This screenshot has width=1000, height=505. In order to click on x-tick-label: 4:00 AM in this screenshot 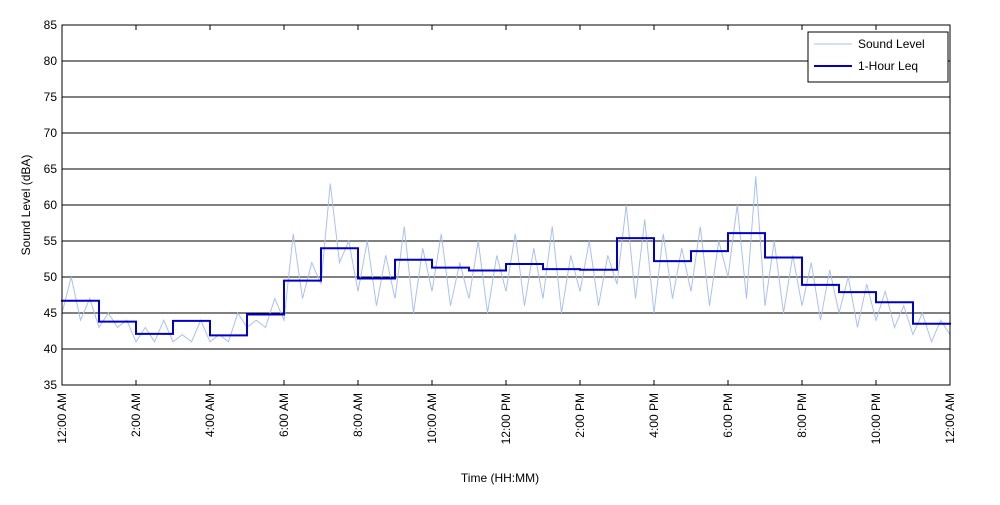, I will do `click(210, 415)`.